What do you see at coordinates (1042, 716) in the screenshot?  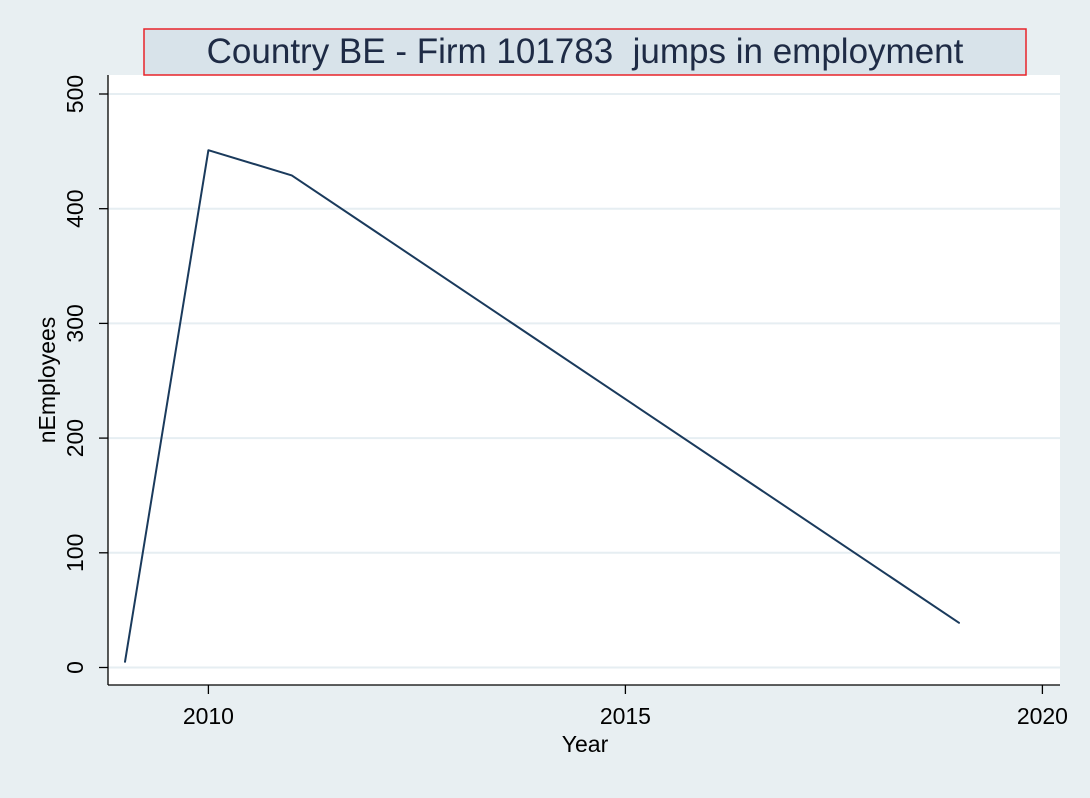 I see `x-tick-label: 2020` at bounding box center [1042, 716].